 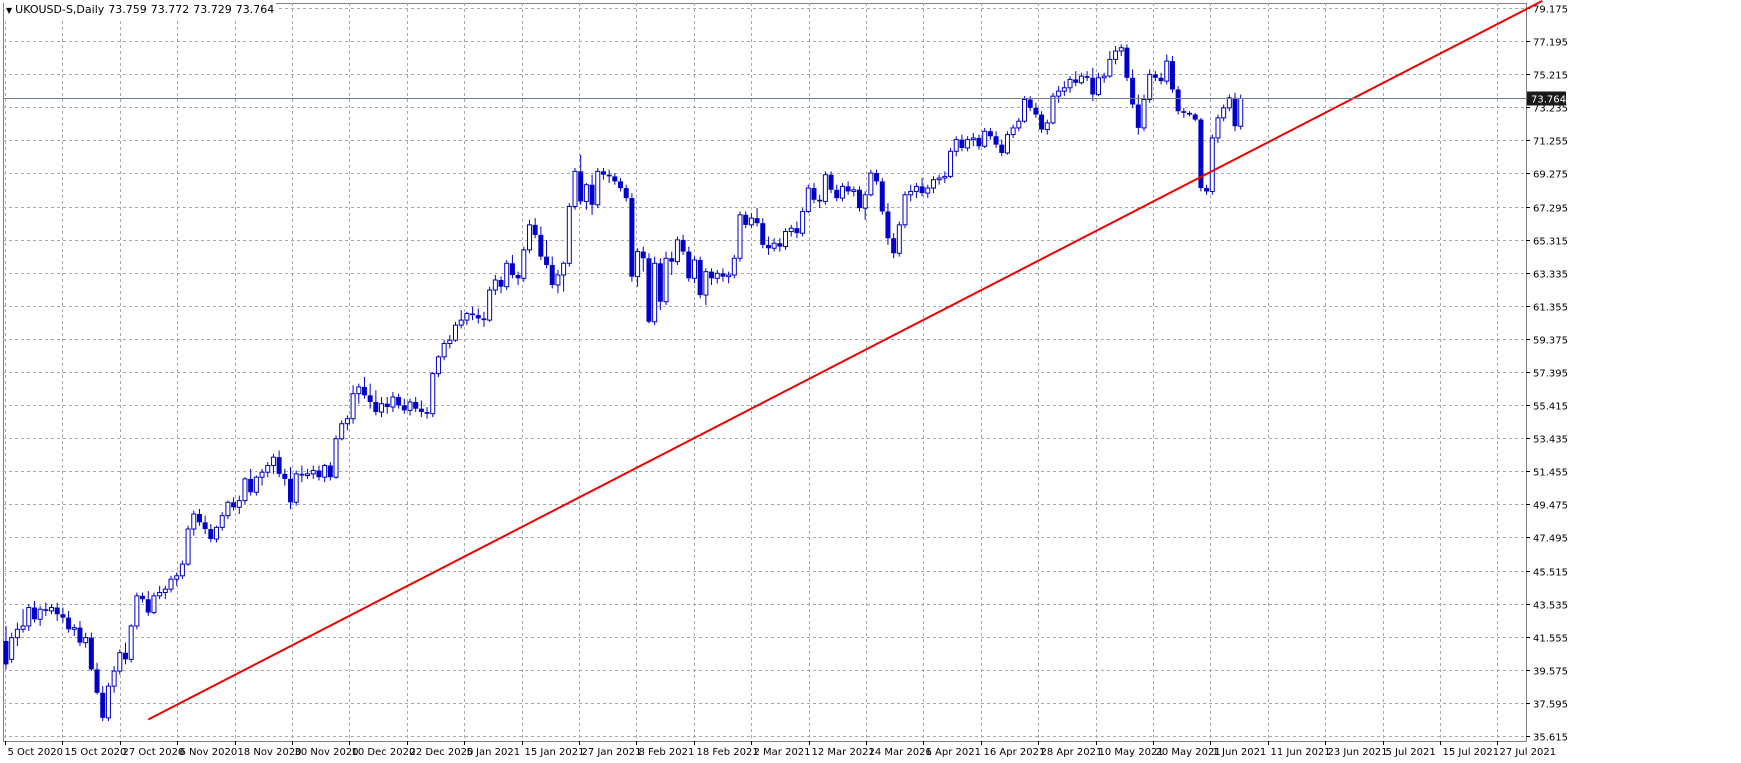 I want to click on x-tick-label: 28 Apr 2021, so click(x=1072, y=752).